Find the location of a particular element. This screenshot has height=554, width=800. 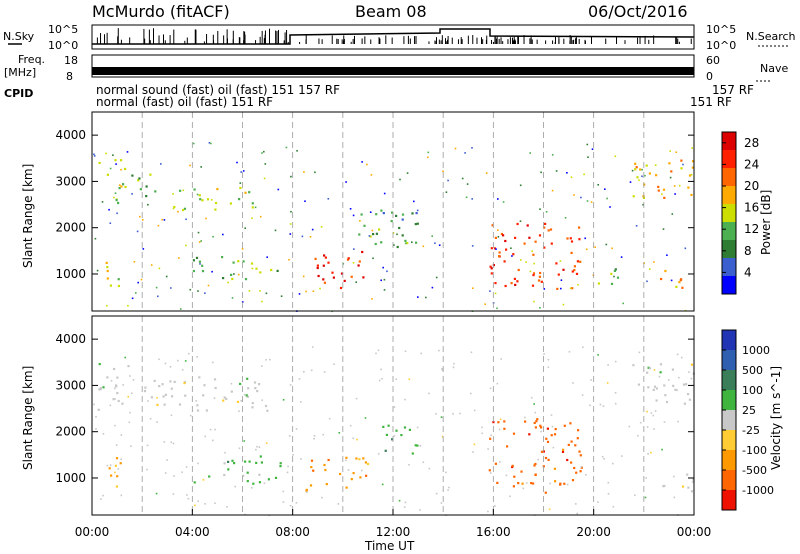

colorbar-tick-label: 20 is located at coordinates (751, 186).